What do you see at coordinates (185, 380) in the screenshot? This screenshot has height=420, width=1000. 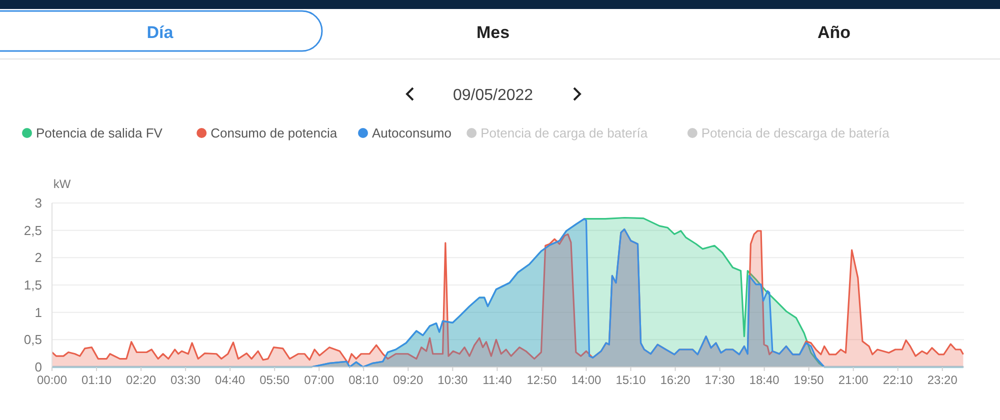 I see `x-tick-label: 03:30` at bounding box center [185, 380].